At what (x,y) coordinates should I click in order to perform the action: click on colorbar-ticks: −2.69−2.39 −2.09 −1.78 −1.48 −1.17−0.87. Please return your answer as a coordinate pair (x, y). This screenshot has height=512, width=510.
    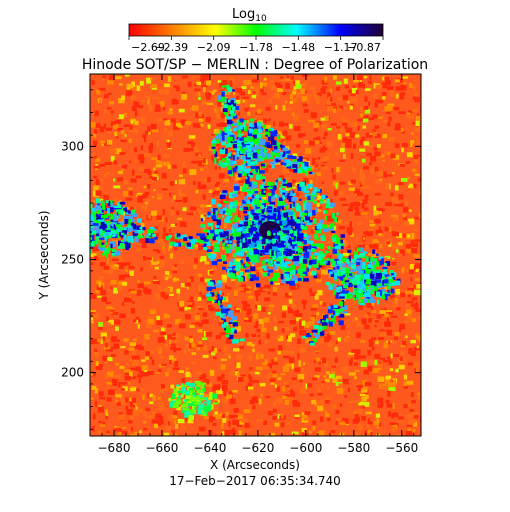
    Looking at the image, I should click on (256, 45).